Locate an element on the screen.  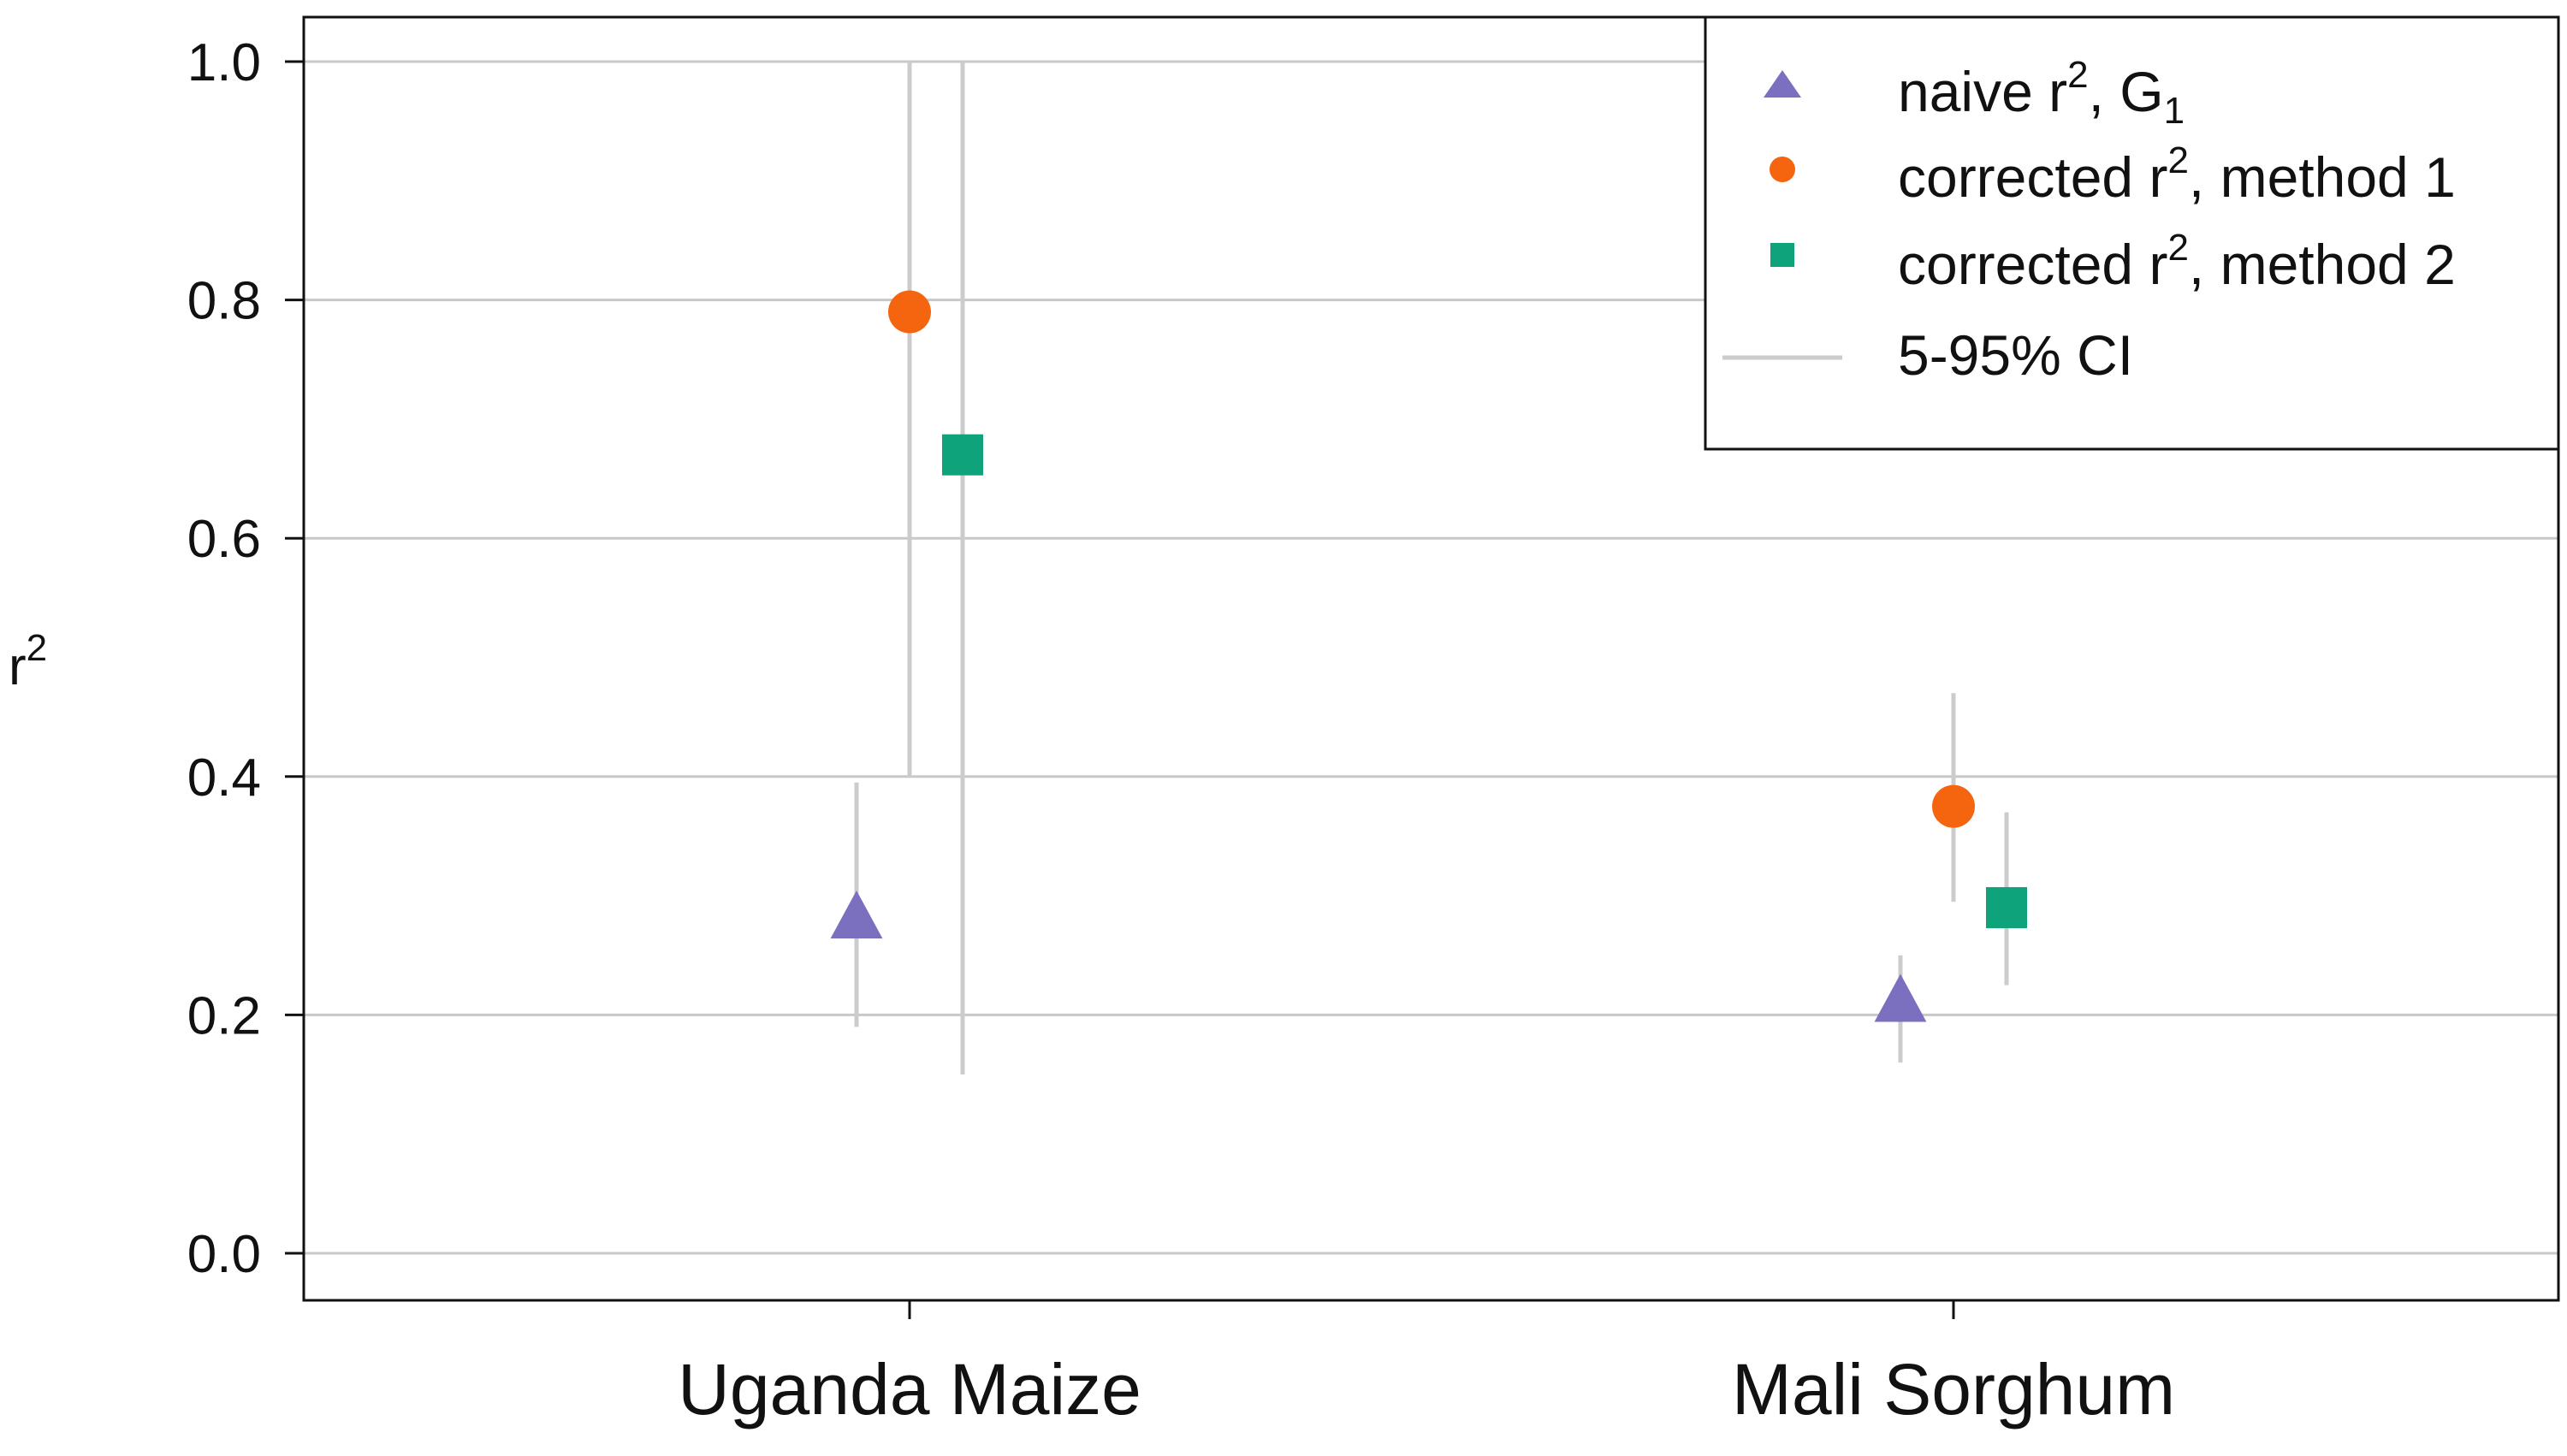
x-category-label-1: Mali Sorghum is located at coordinates (1953, 1389).